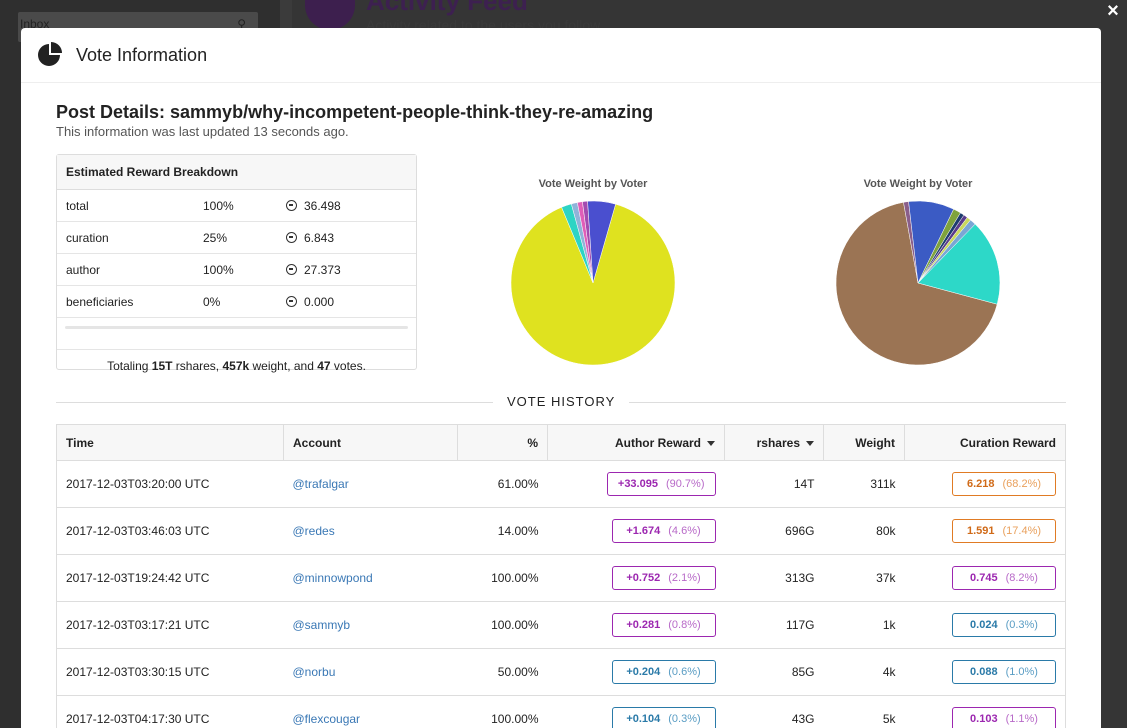 The image size is (1127, 728). I want to click on background-feed-title: Activity Feed, so click(447, 8).